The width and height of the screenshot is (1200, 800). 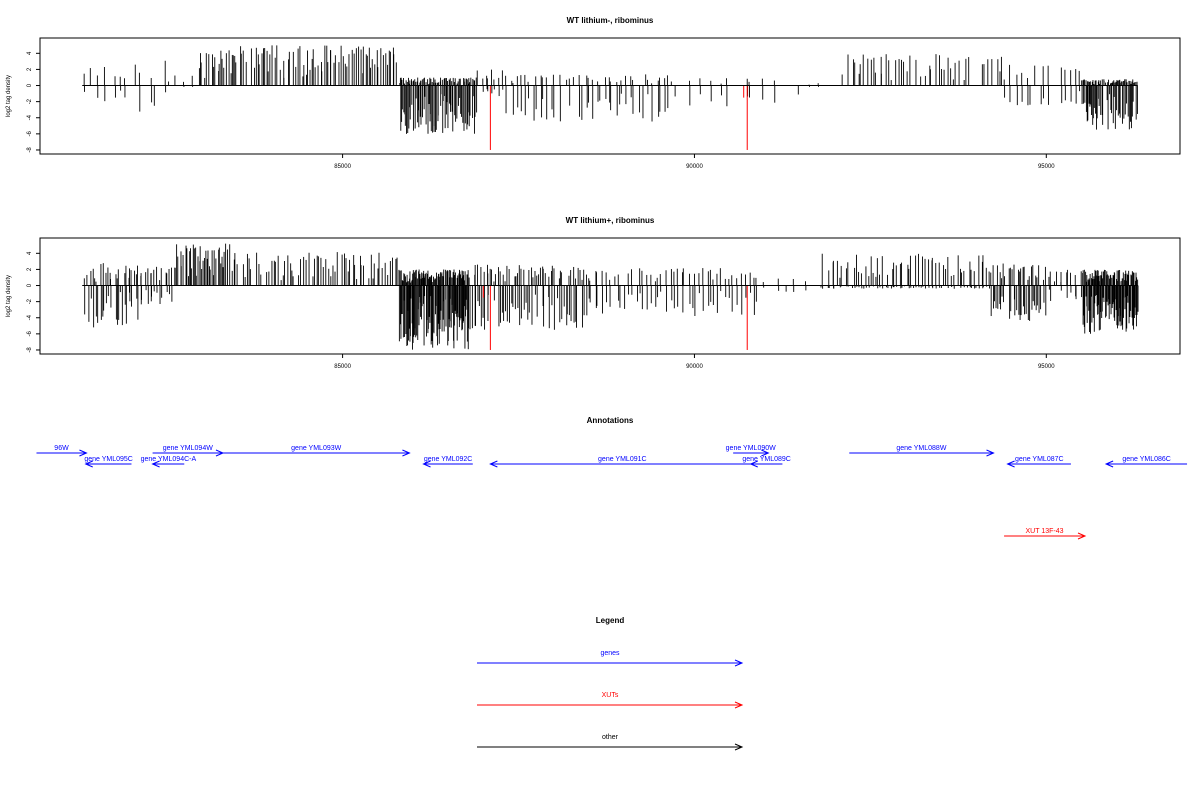 I want to click on feature-label: gene YML087C, so click(x=1039, y=459).